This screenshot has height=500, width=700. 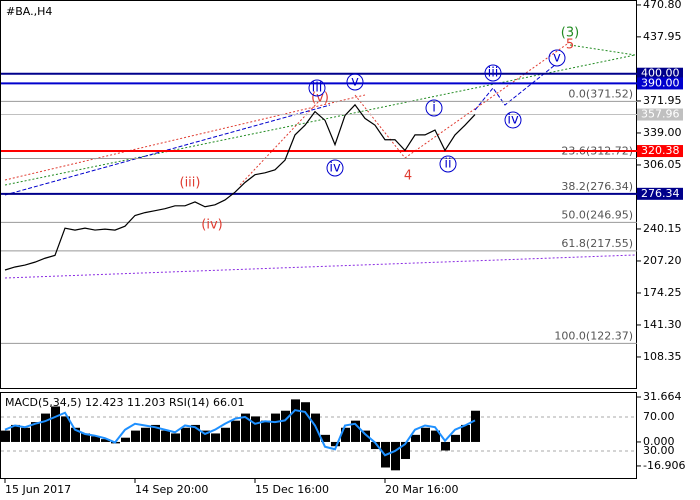 I want to click on wave-label: i, so click(x=434, y=108).